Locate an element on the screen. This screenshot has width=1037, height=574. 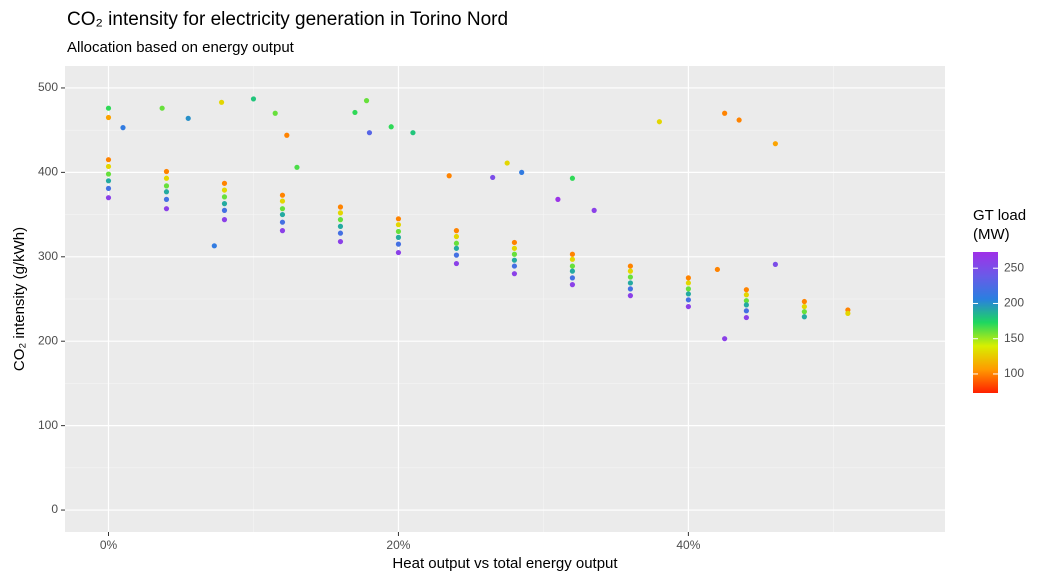
y-tick-label: 0 is located at coordinates (54, 509).